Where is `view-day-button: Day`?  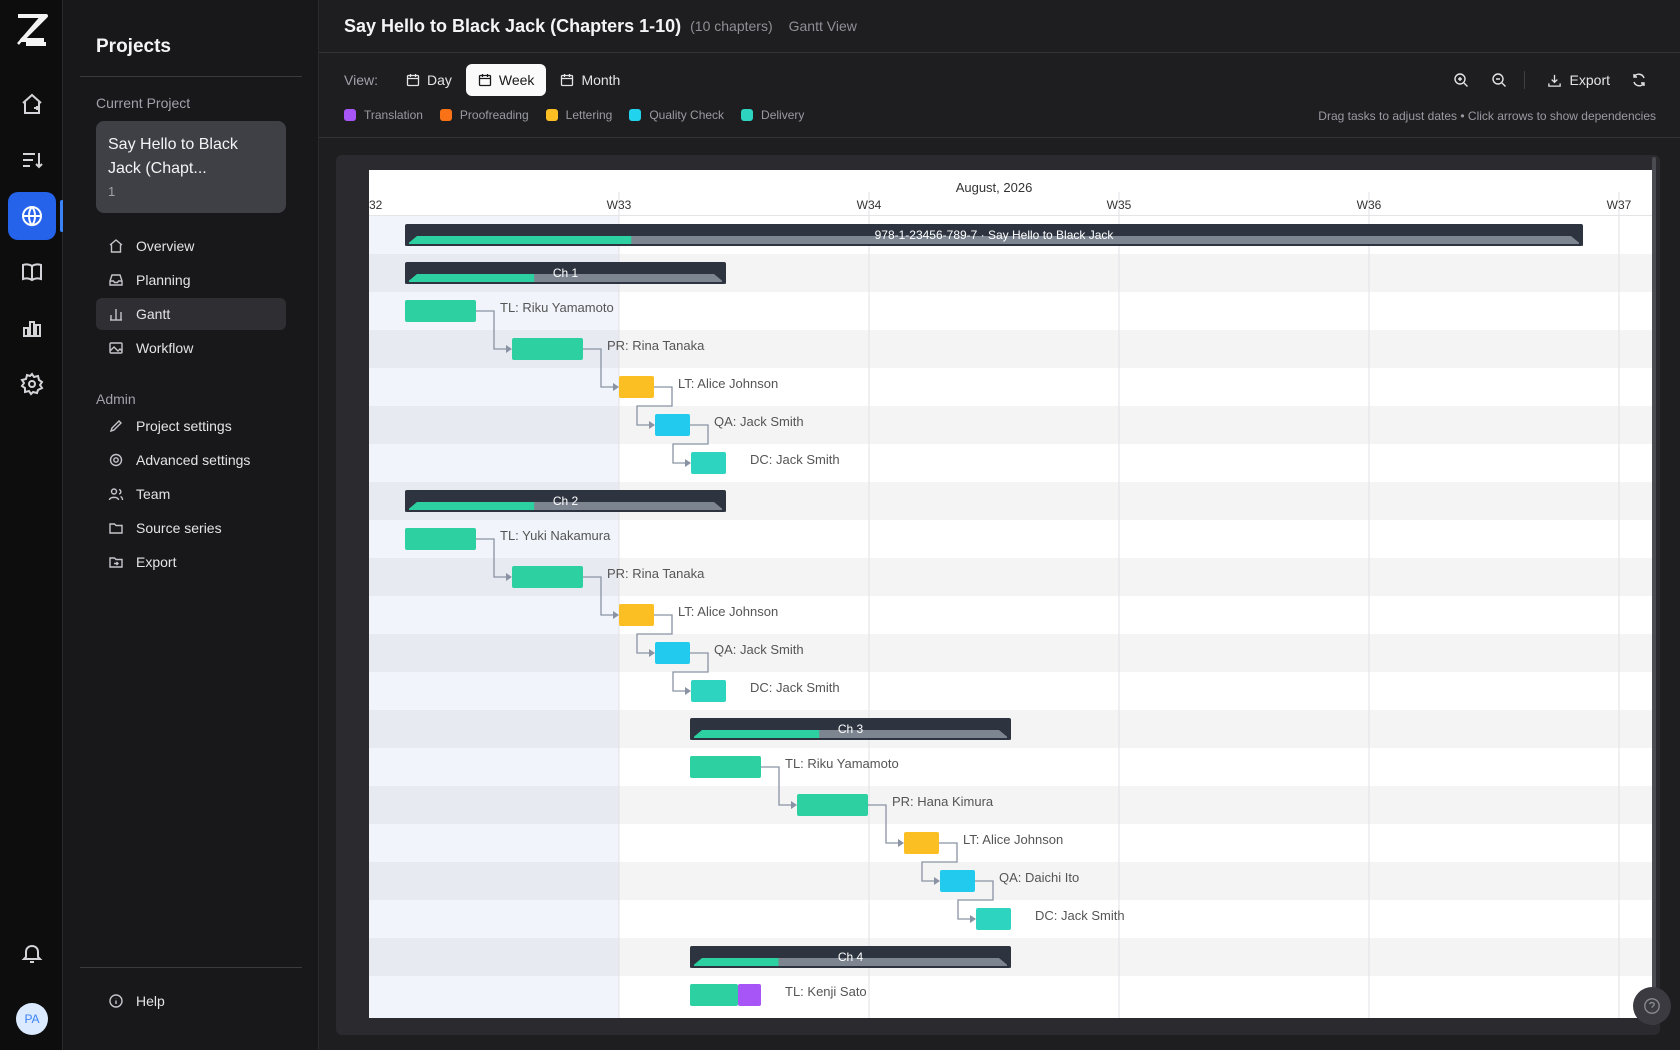 view-day-button: Day is located at coordinates (429, 80).